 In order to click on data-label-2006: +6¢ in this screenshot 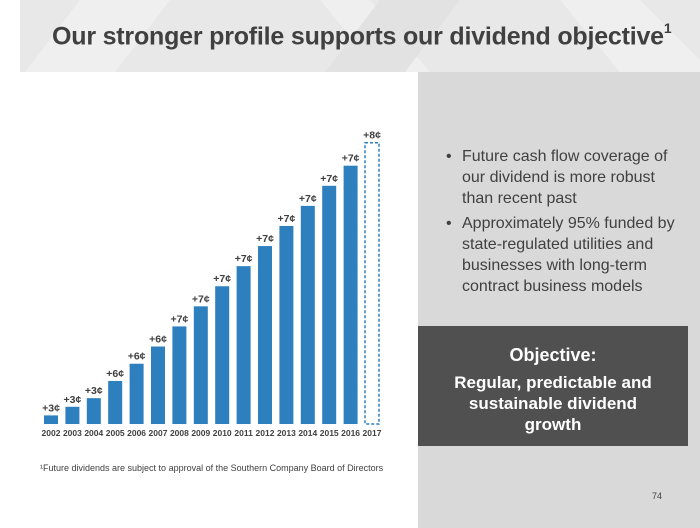, I will do `click(137, 357)`.